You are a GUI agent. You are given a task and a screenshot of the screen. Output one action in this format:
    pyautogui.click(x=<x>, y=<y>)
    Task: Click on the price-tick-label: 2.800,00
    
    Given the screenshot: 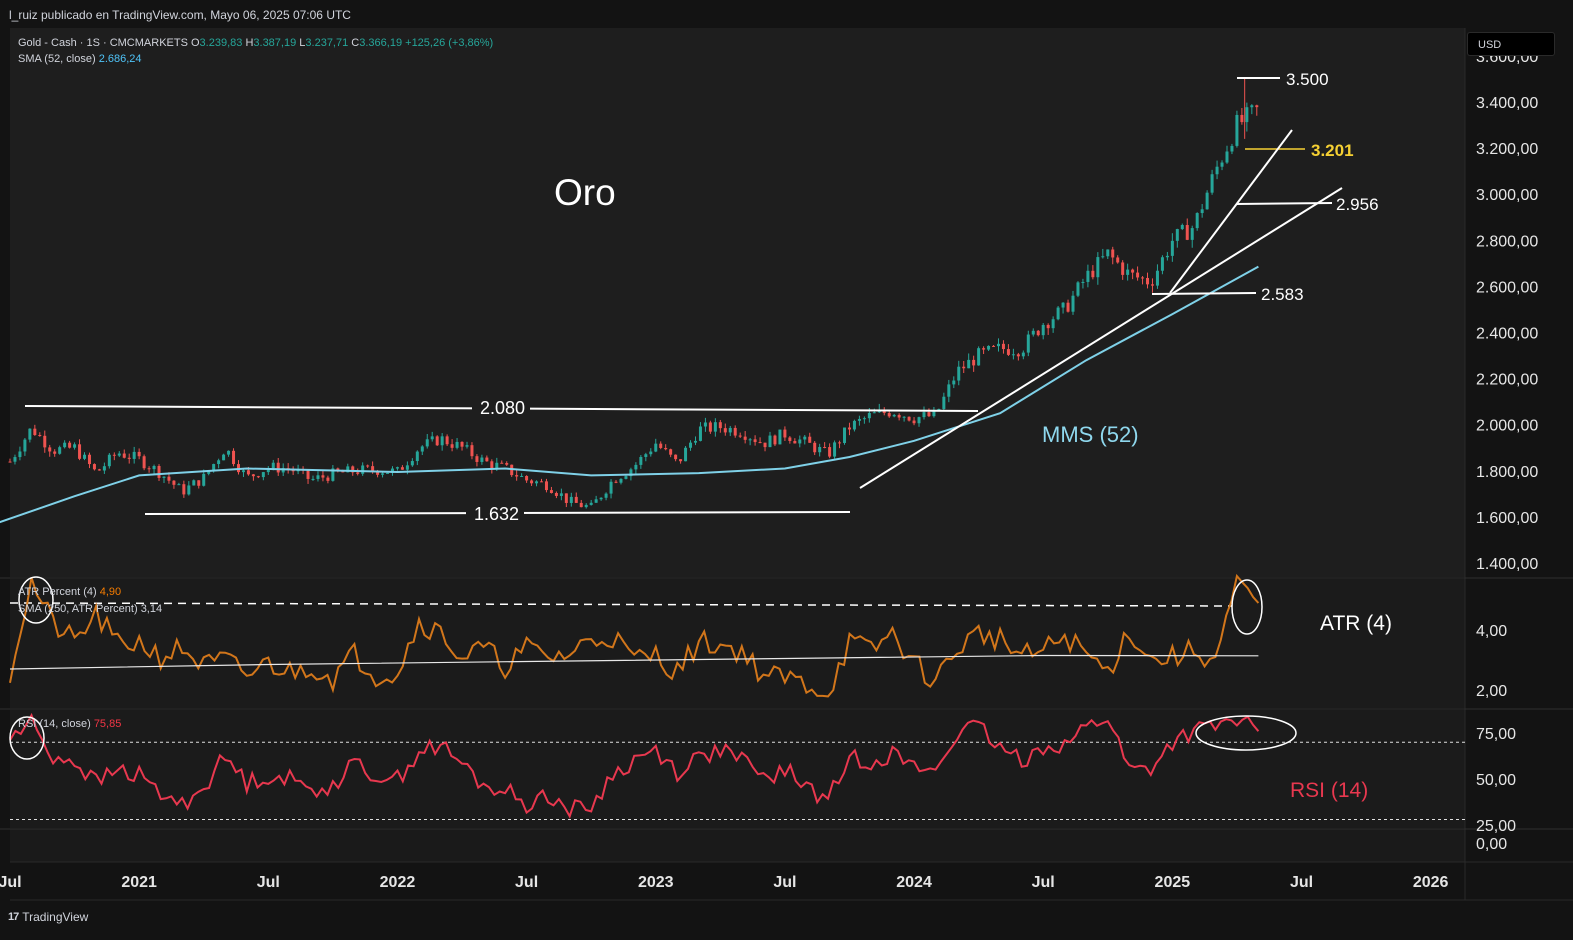 What is the action you would take?
    pyautogui.click(x=1507, y=241)
    